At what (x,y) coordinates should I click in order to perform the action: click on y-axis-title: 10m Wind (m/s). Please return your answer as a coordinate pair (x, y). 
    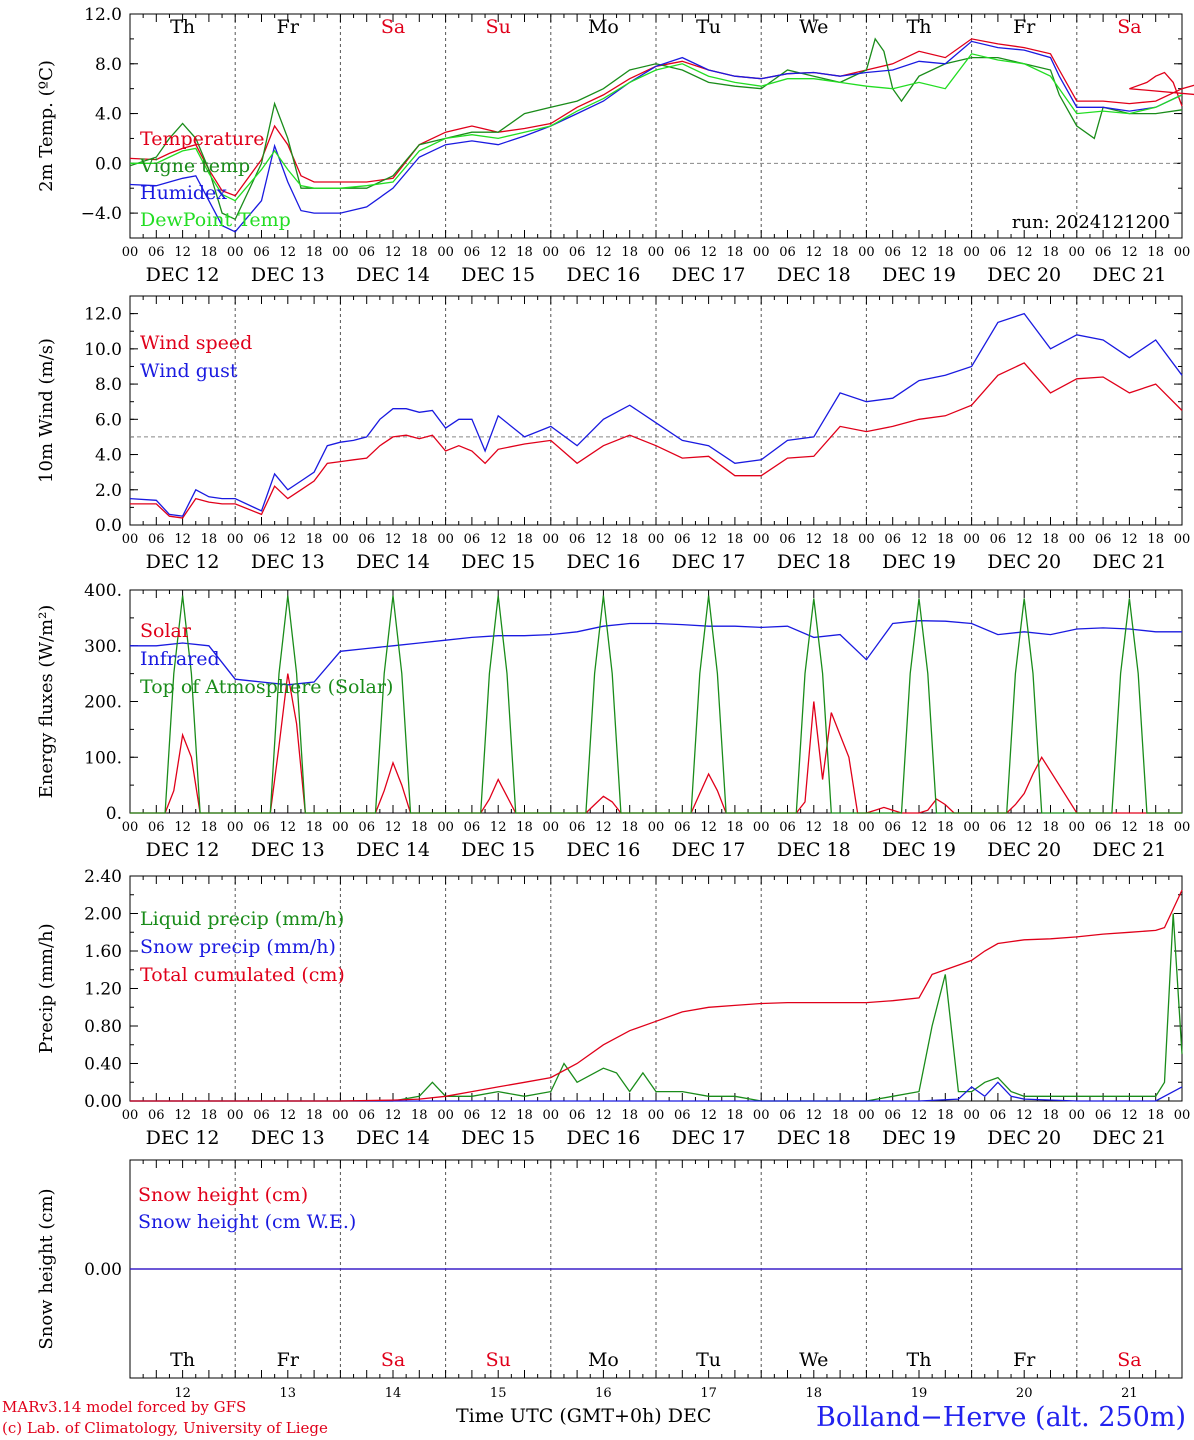
    Looking at the image, I should click on (46, 410).